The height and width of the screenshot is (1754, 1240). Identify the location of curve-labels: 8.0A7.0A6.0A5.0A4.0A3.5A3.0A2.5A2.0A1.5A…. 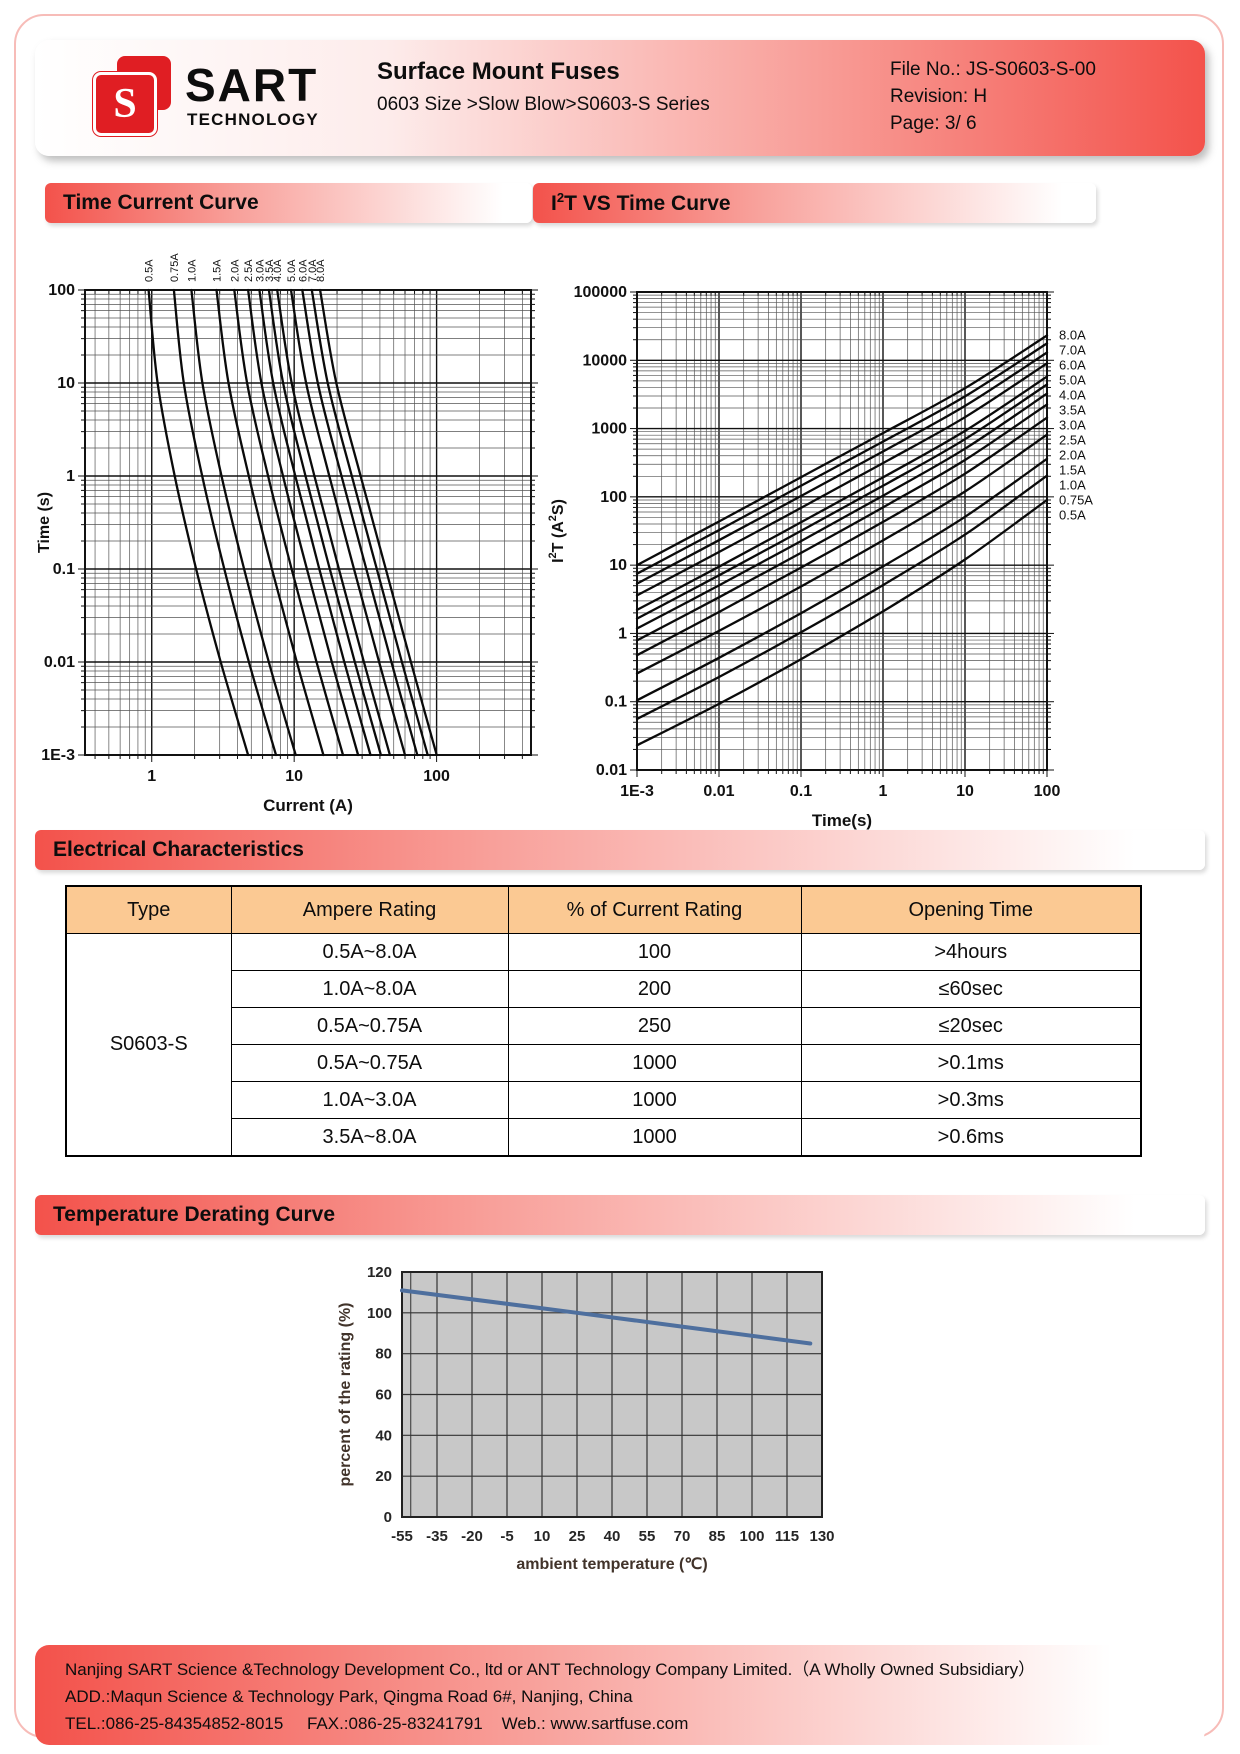
(1076, 424).